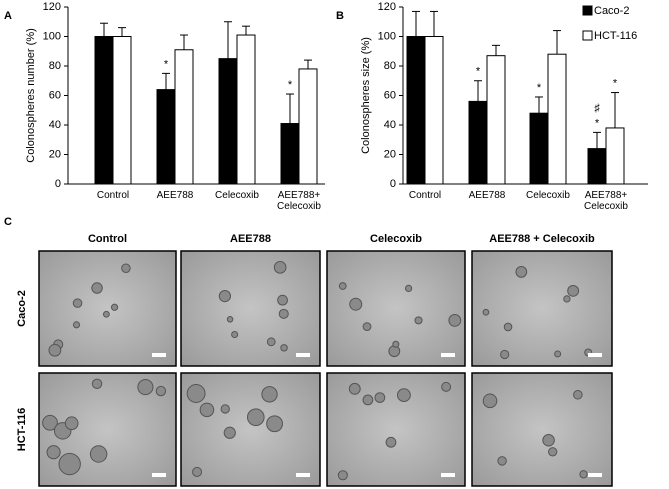  Describe the element at coordinates (611, 11) in the screenshot. I see `legend-label: Caco-2` at that location.